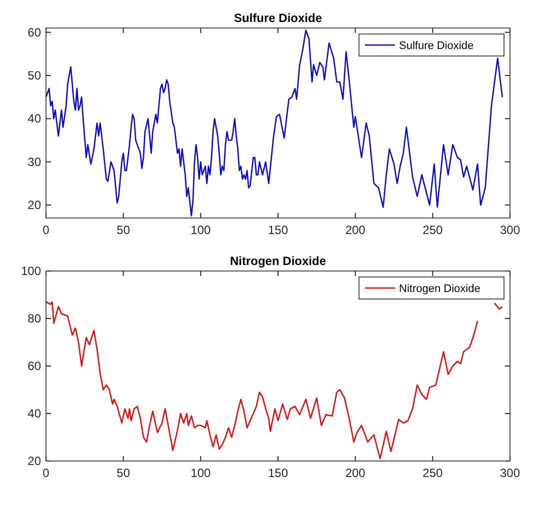 The width and height of the screenshot is (540, 505). Describe the element at coordinates (35, 75) in the screenshot. I see `y-tick-label: 50` at that location.